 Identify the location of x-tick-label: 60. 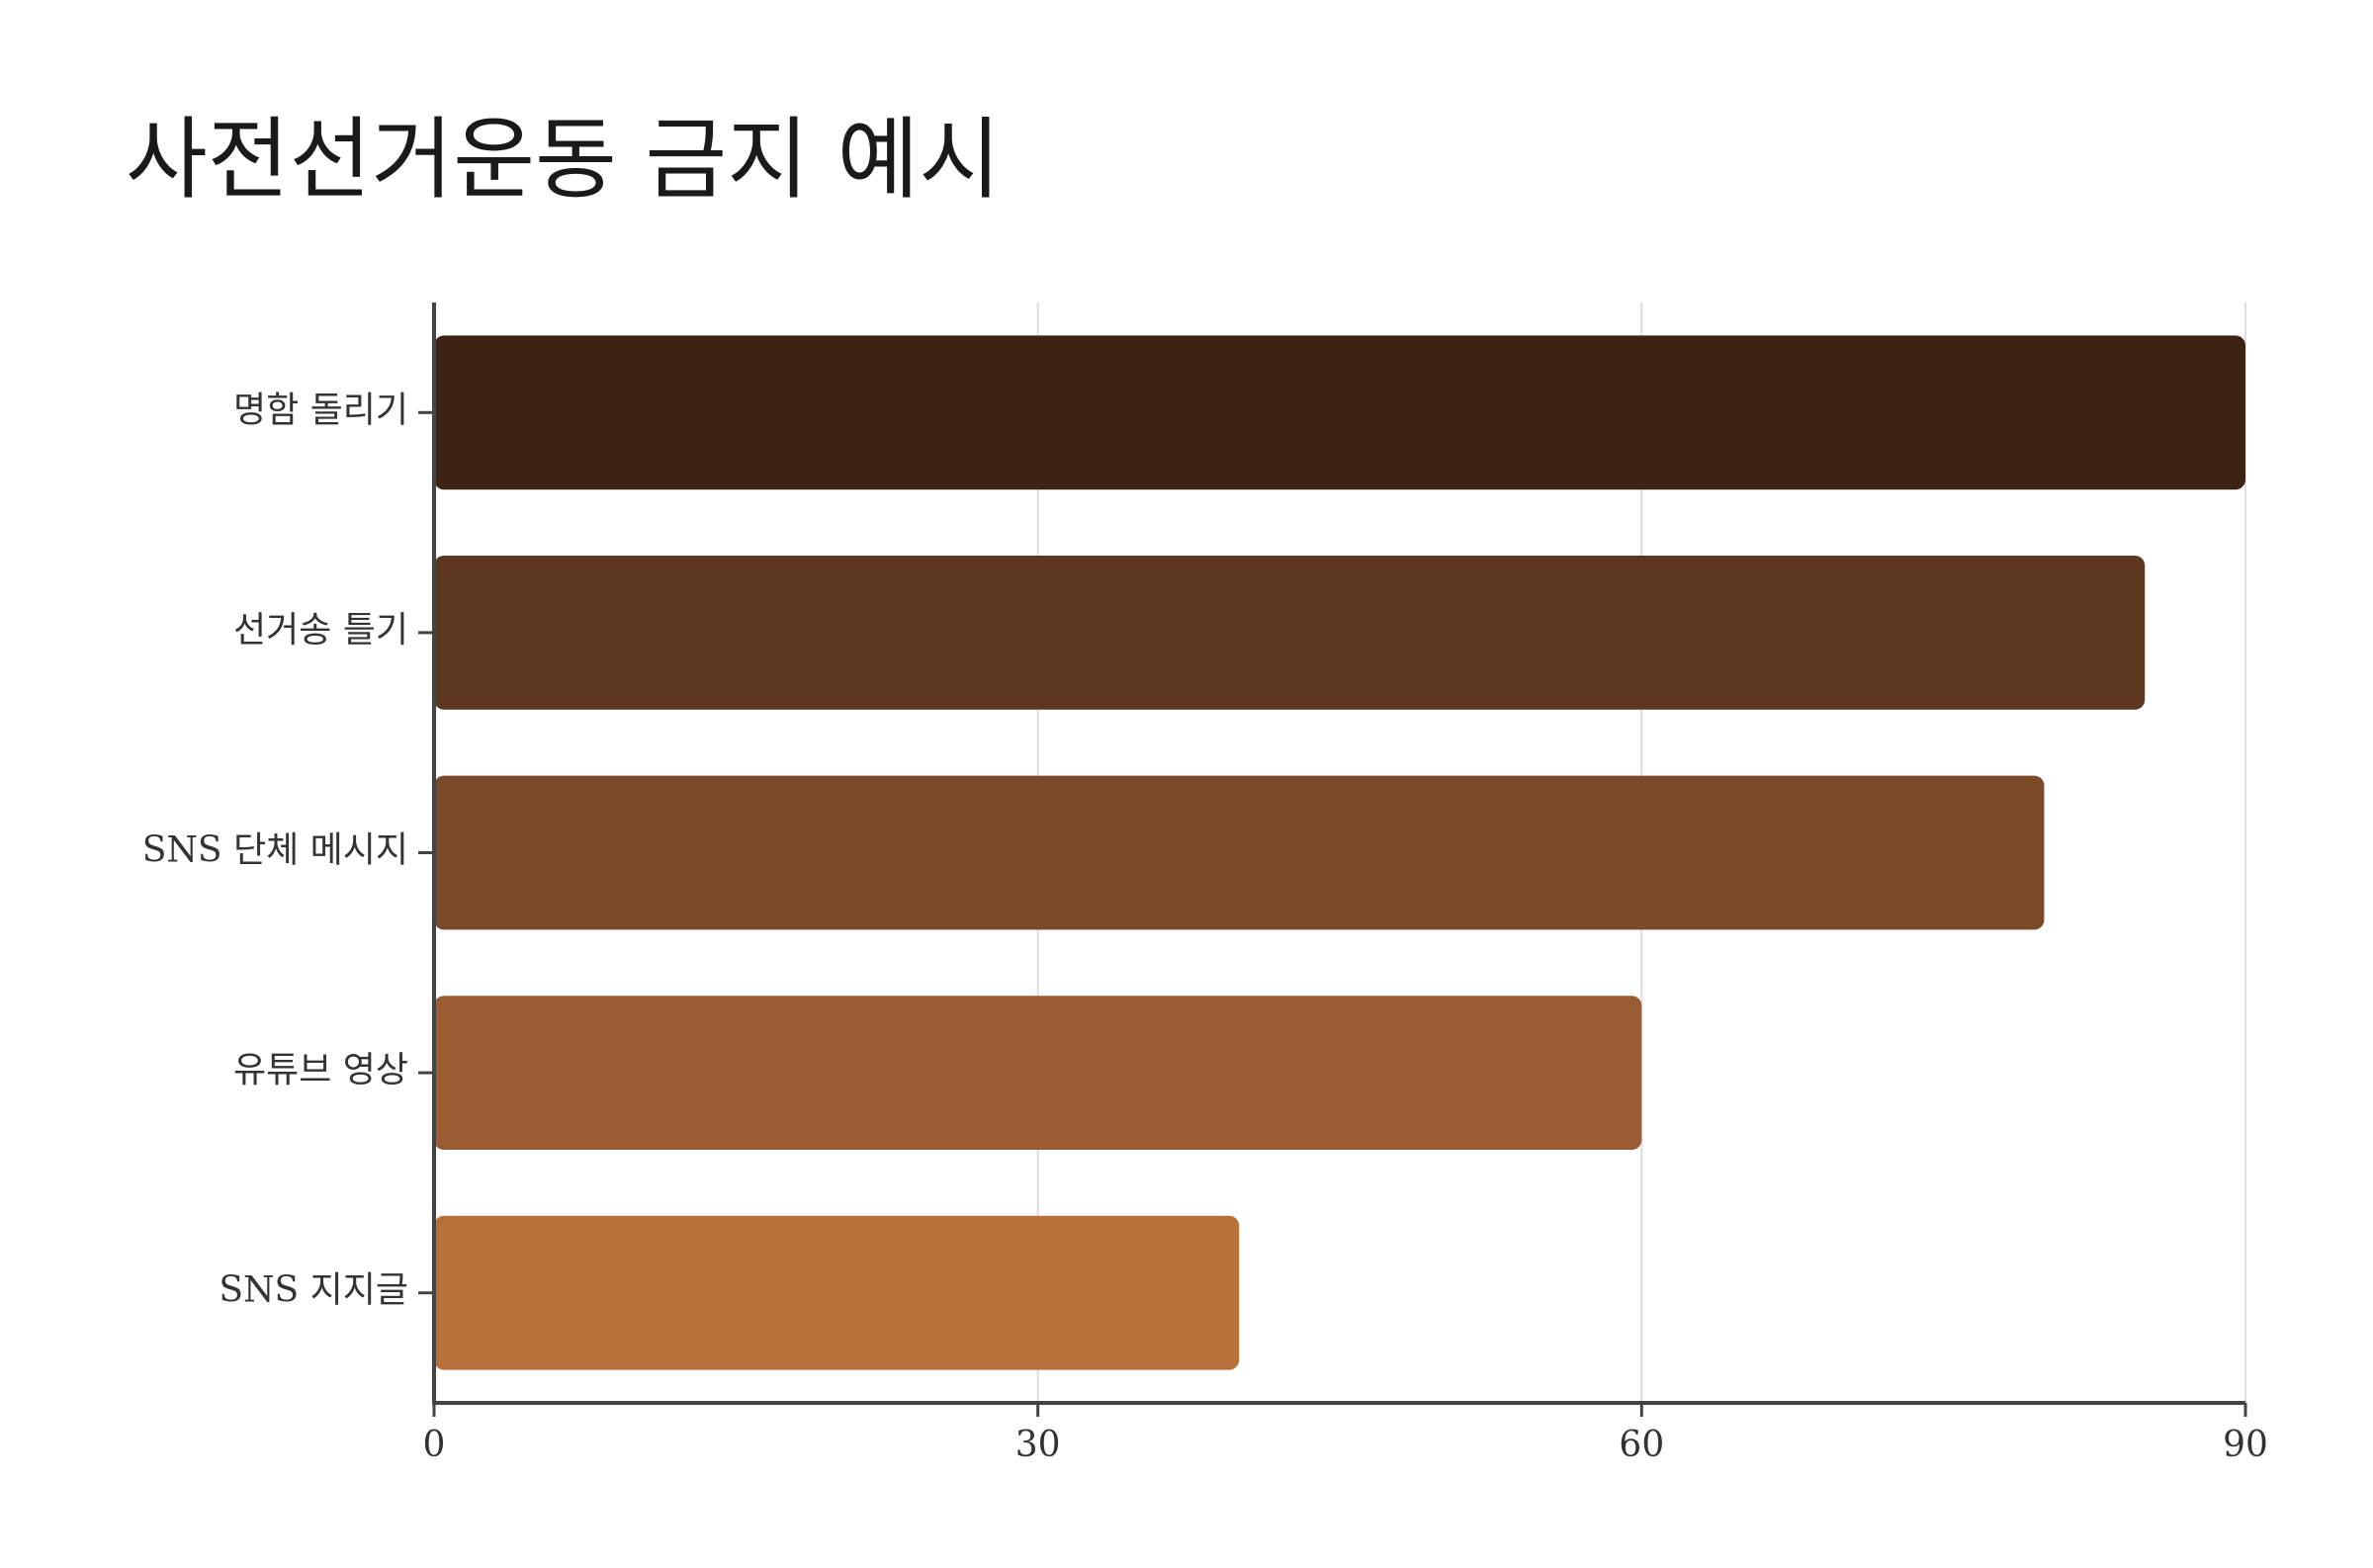
(1641, 1445).